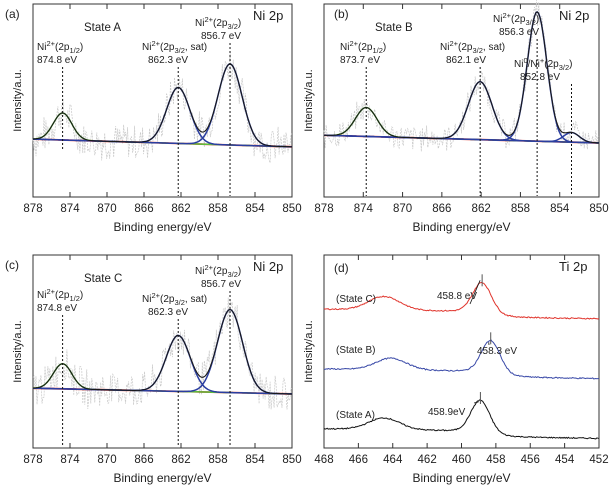  What do you see at coordinates (355, 350) in the screenshot?
I see `series-label: (State B)` at bounding box center [355, 350].